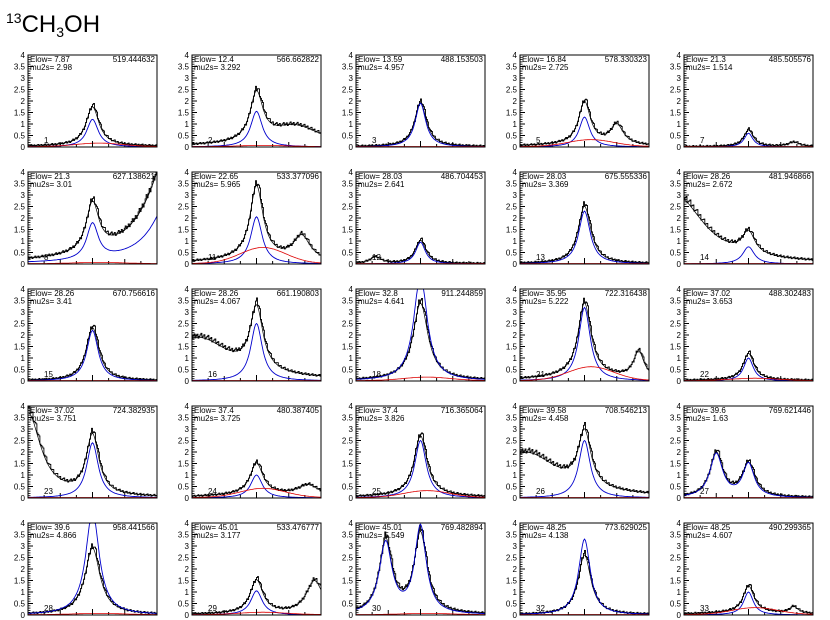 Image resolution: width=830 pixels, height=620 pixels. I want to click on mu2s-label: mu2s= 3.725, so click(217, 418).